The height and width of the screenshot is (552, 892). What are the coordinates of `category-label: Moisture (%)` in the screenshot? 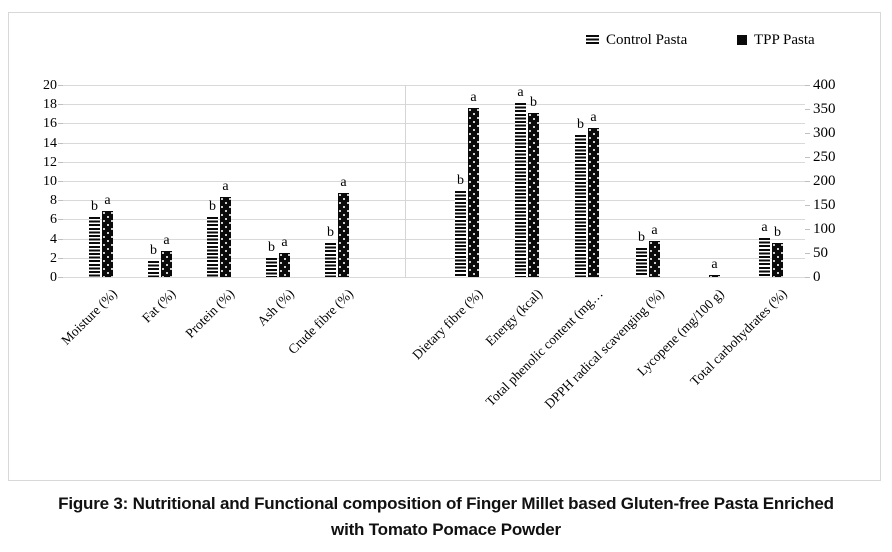 It's located at (88, 317).